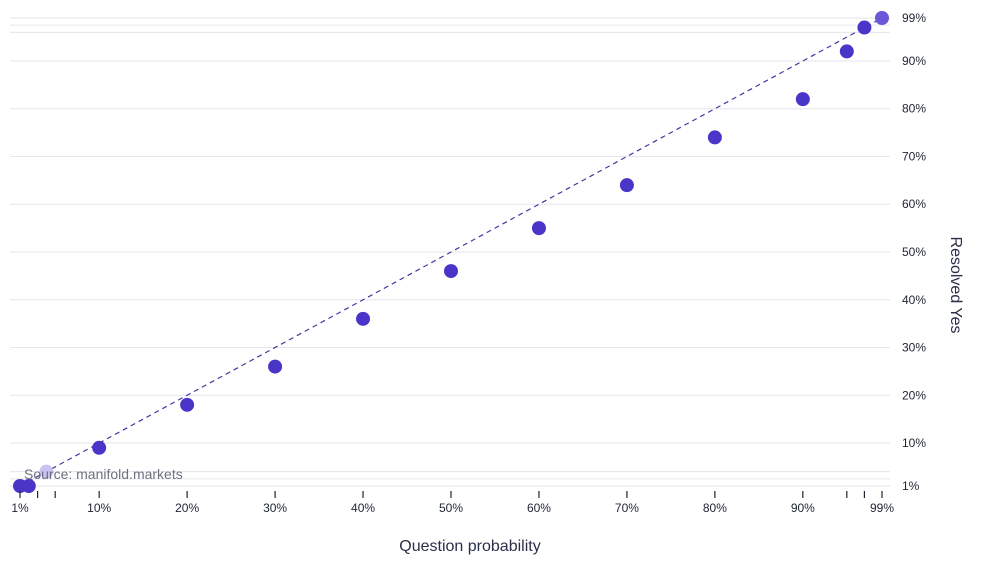 Image resolution: width=986 pixels, height=570 pixels. What do you see at coordinates (715, 508) in the screenshot?
I see `x-tick-label: 80%` at bounding box center [715, 508].